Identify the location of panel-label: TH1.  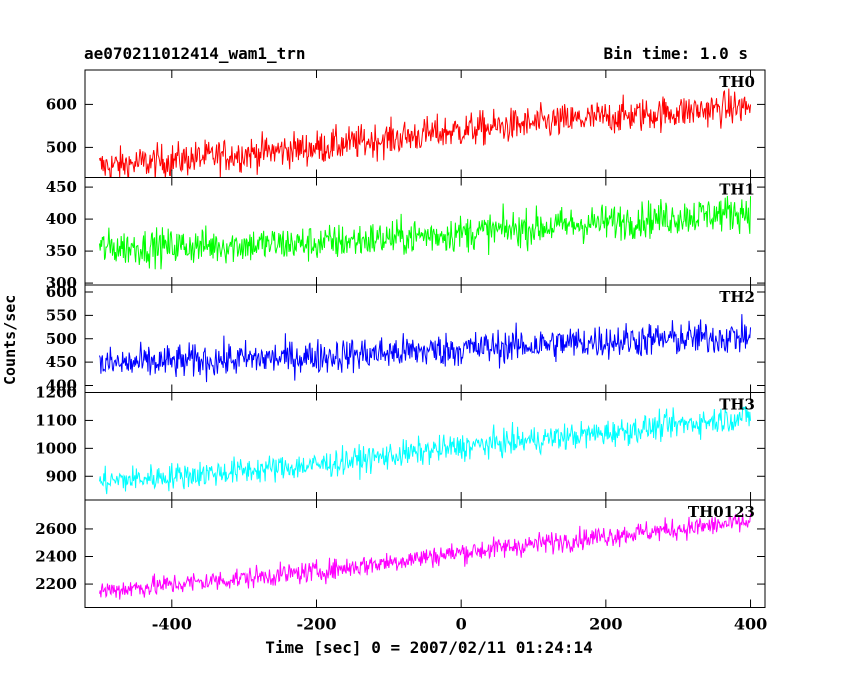
(737, 190).